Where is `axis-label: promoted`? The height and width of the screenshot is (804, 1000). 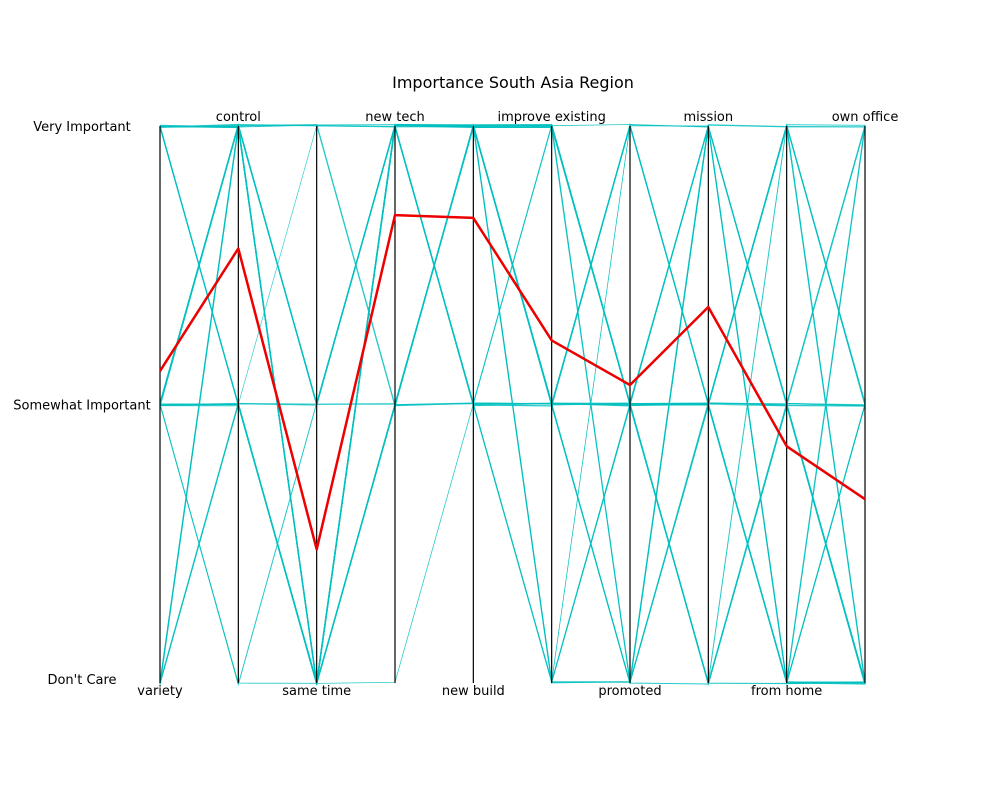 axis-label: promoted is located at coordinates (629, 691).